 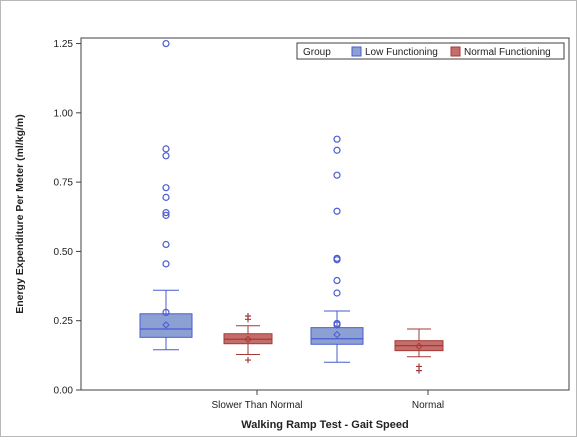 What do you see at coordinates (64, 44) in the screenshot?
I see `y-tick-label: 1.25` at bounding box center [64, 44].